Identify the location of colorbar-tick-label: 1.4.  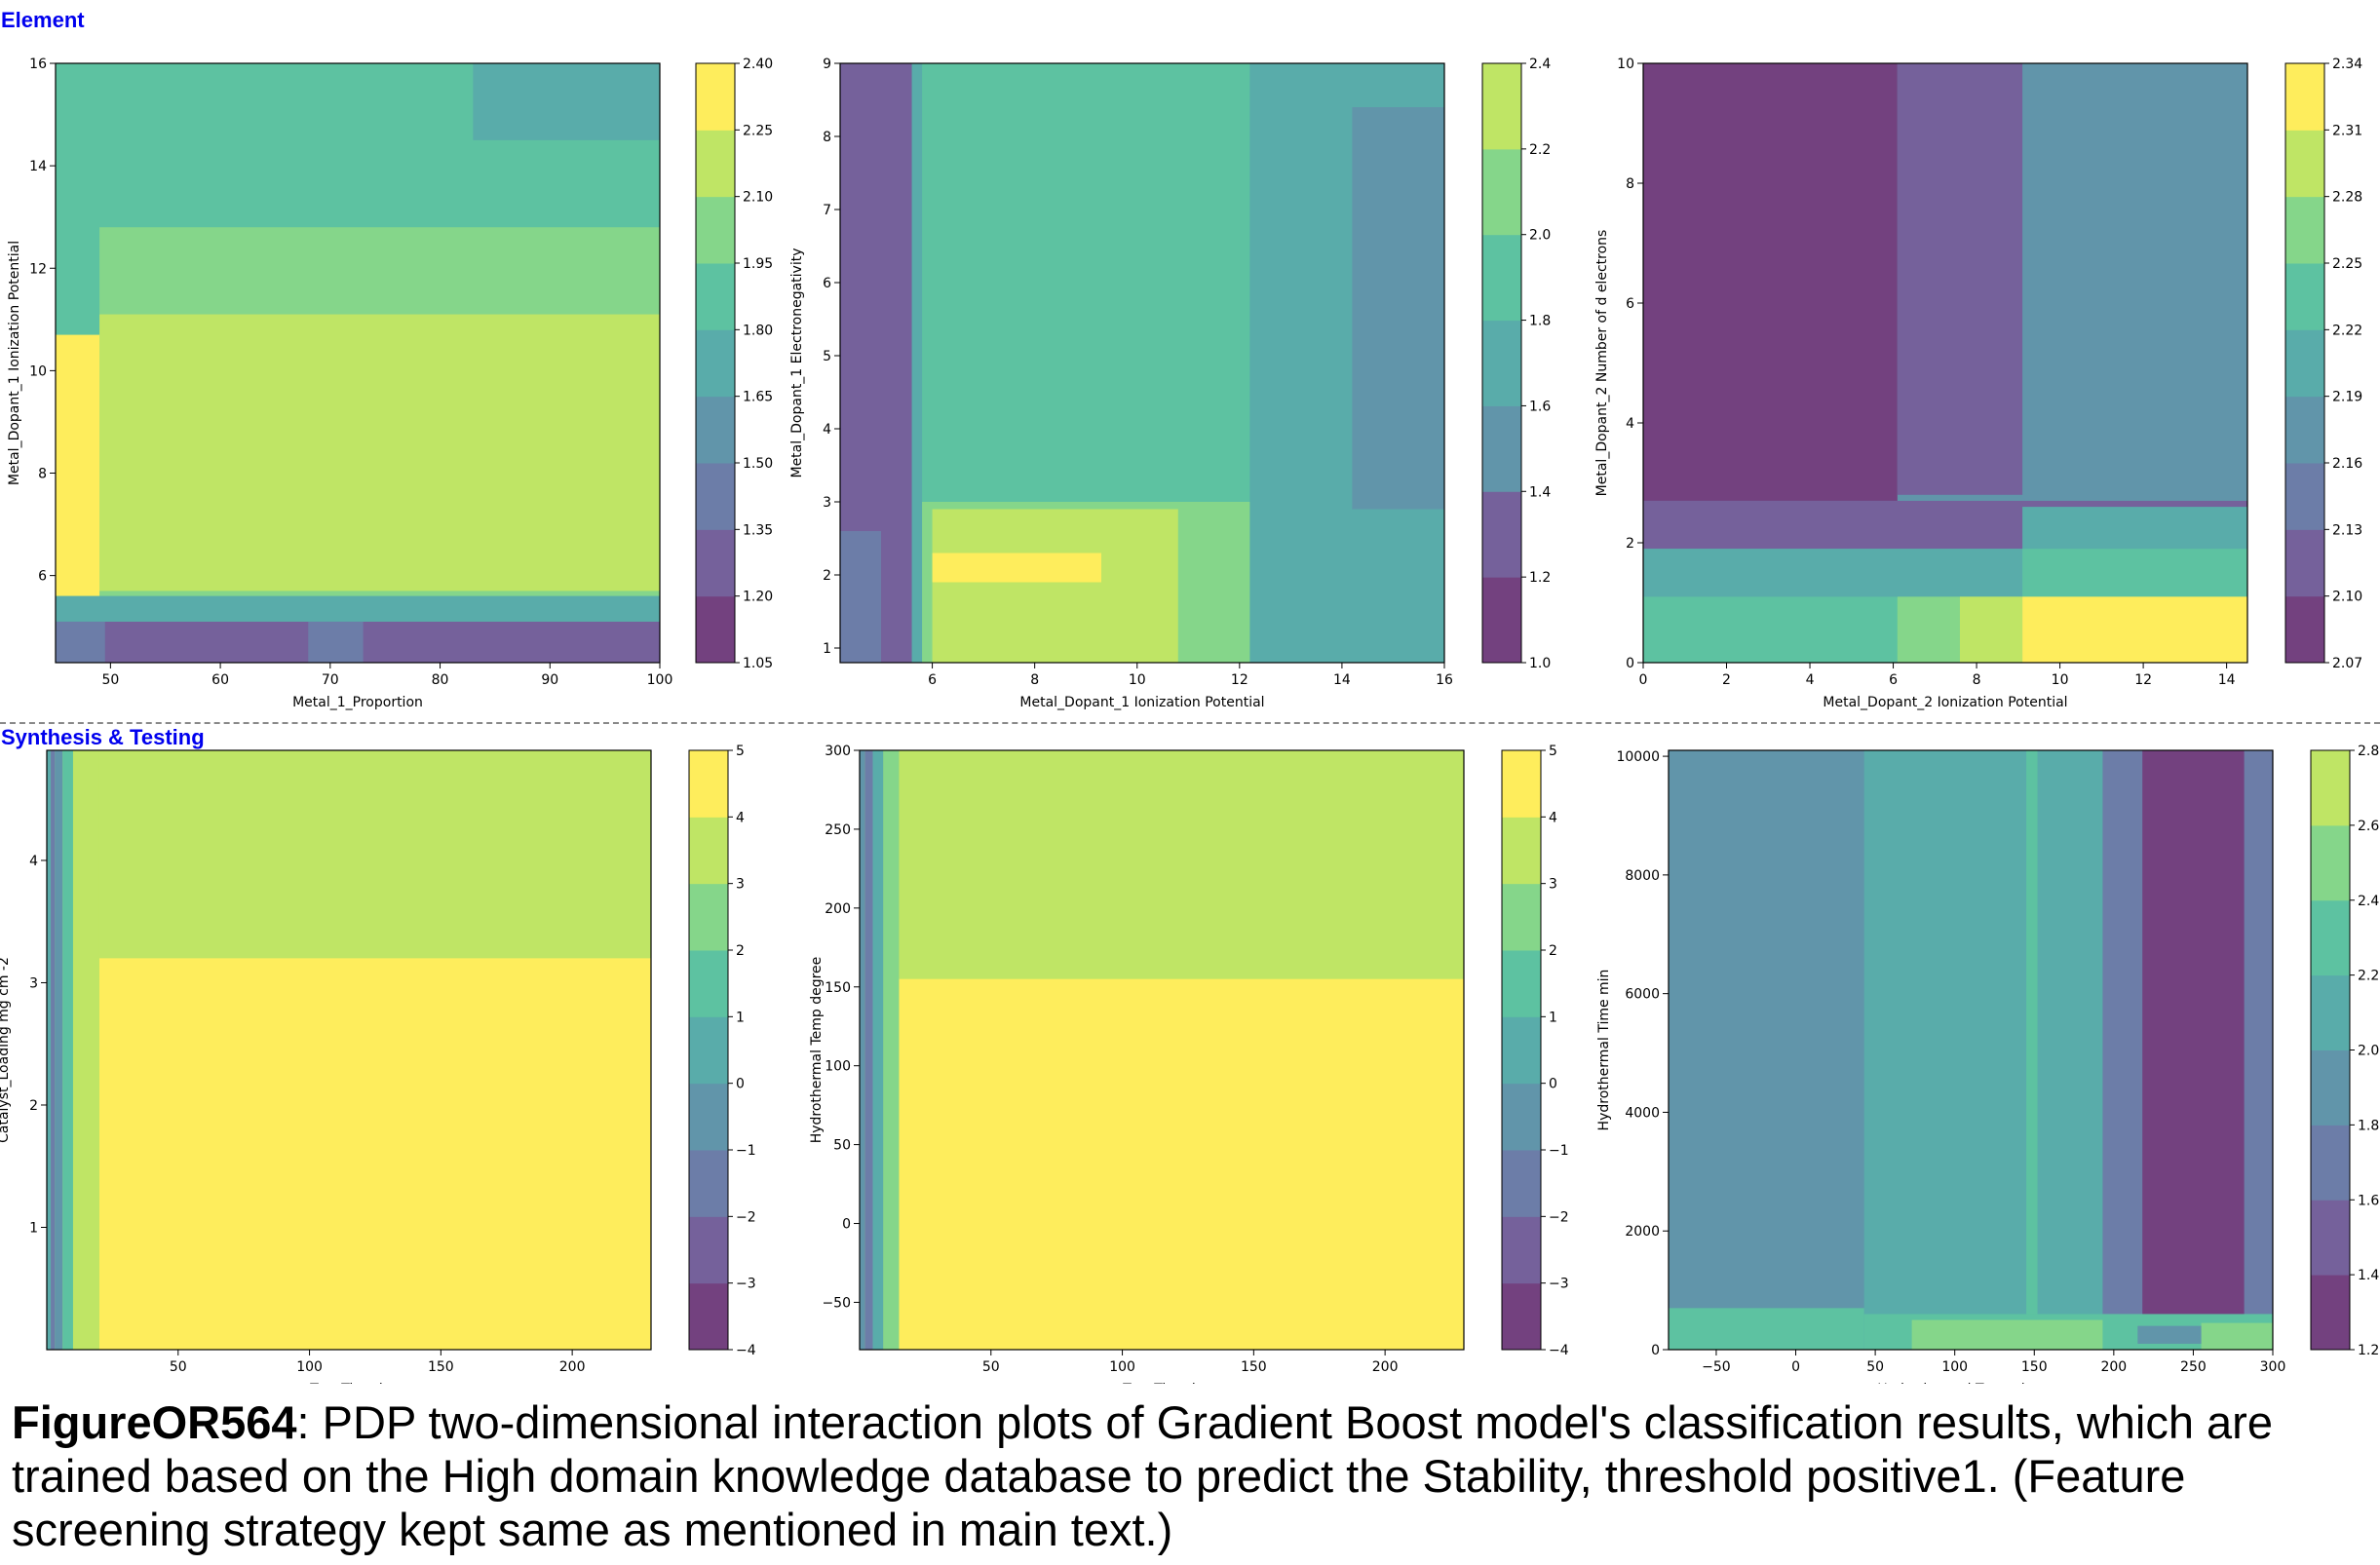
(1540, 492).